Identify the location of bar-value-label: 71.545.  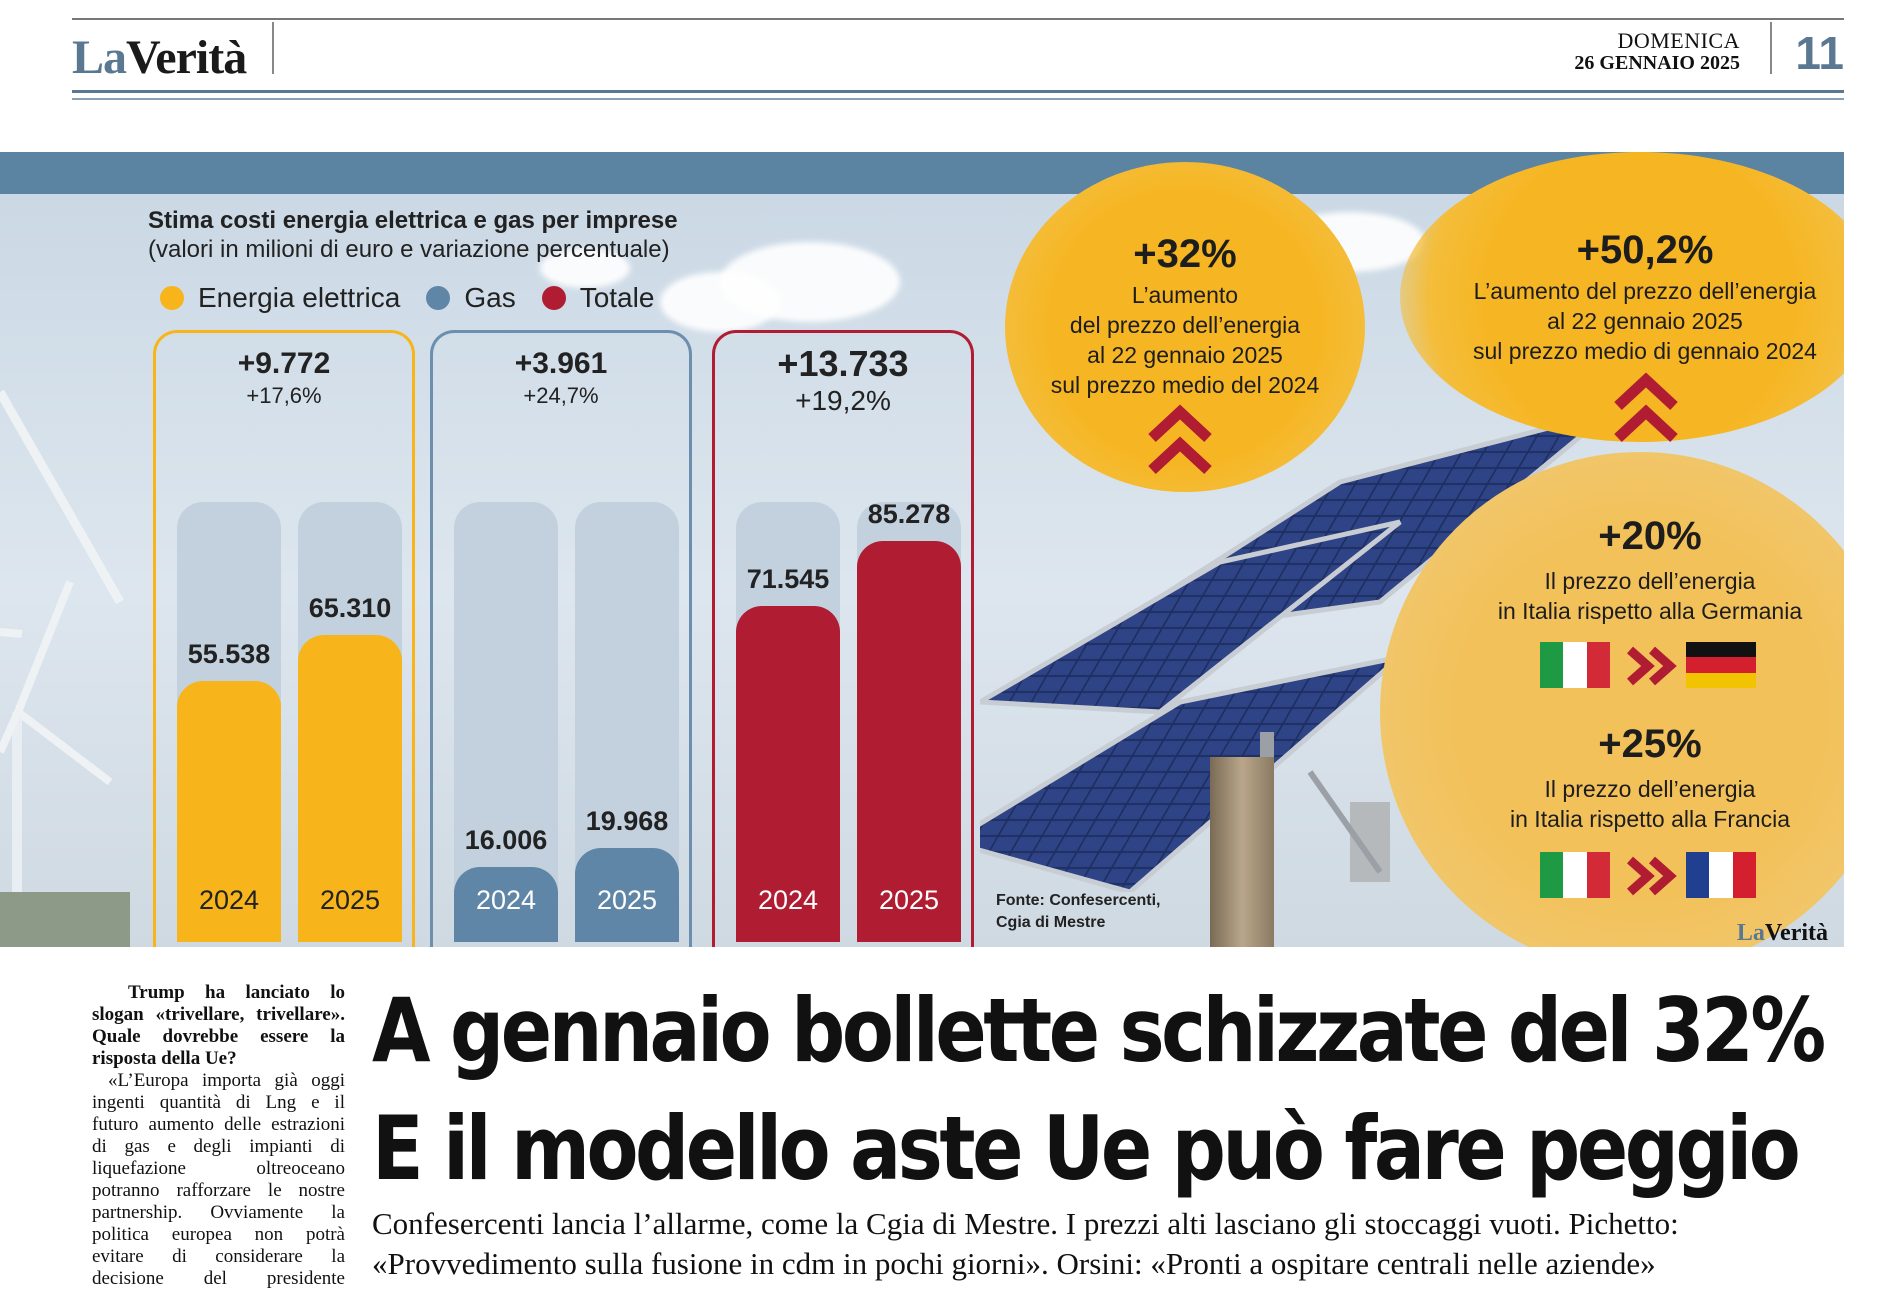
(788, 579).